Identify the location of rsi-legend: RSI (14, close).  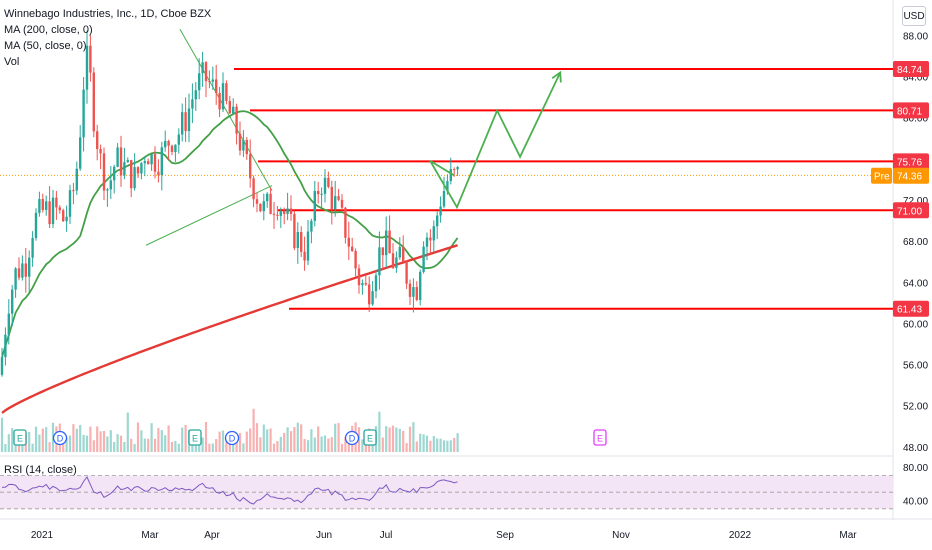
(40, 470).